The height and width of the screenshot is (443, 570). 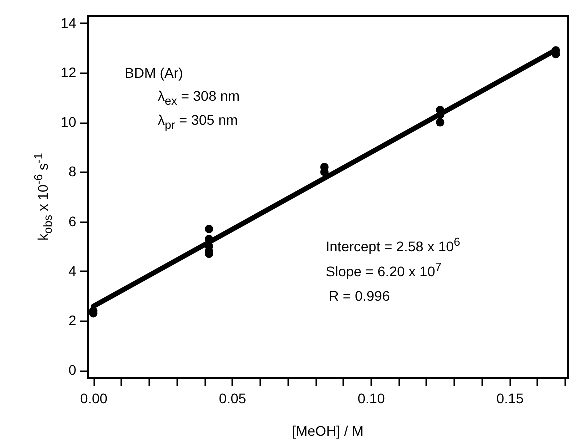 What do you see at coordinates (328, 431) in the screenshot?
I see `x-axis-title: [MeOH] / M` at bounding box center [328, 431].